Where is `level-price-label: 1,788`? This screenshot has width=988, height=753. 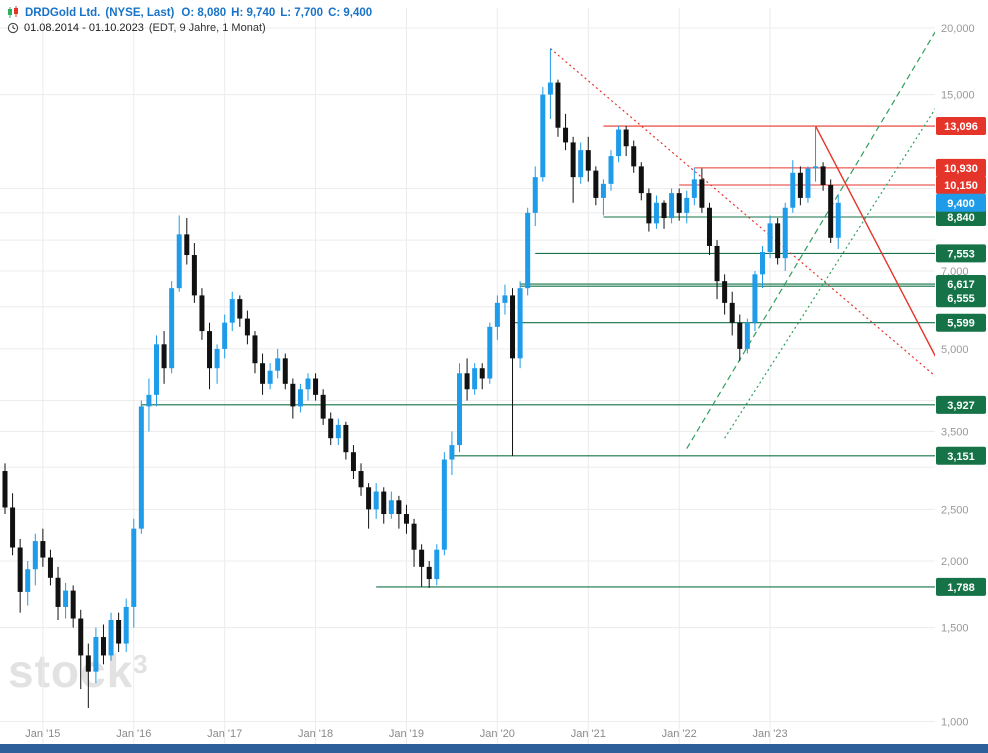 level-price-label: 1,788 is located at coordinates (961, 586).